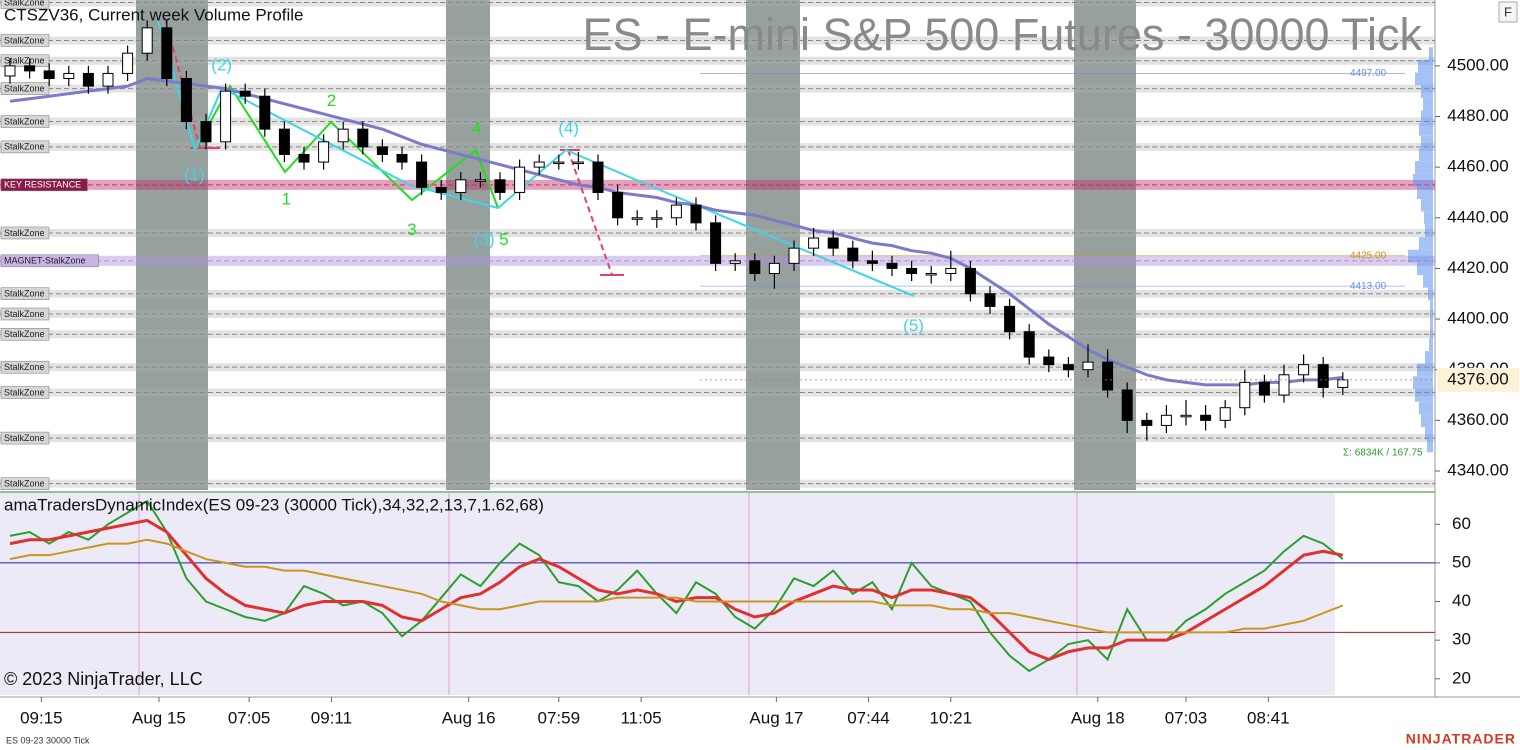 This screenshot has height=750, width=1520. What do you see at coordinates (1098, 717) in the screenshot?
I see `x-tick-label: Aug 18` at bounding box center [1098, 717].